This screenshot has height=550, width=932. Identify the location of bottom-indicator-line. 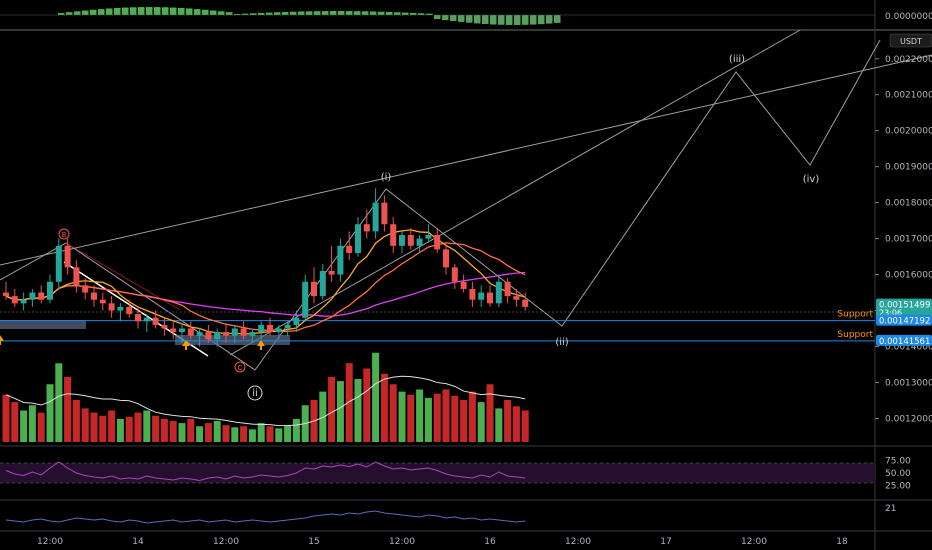
(265, 517).